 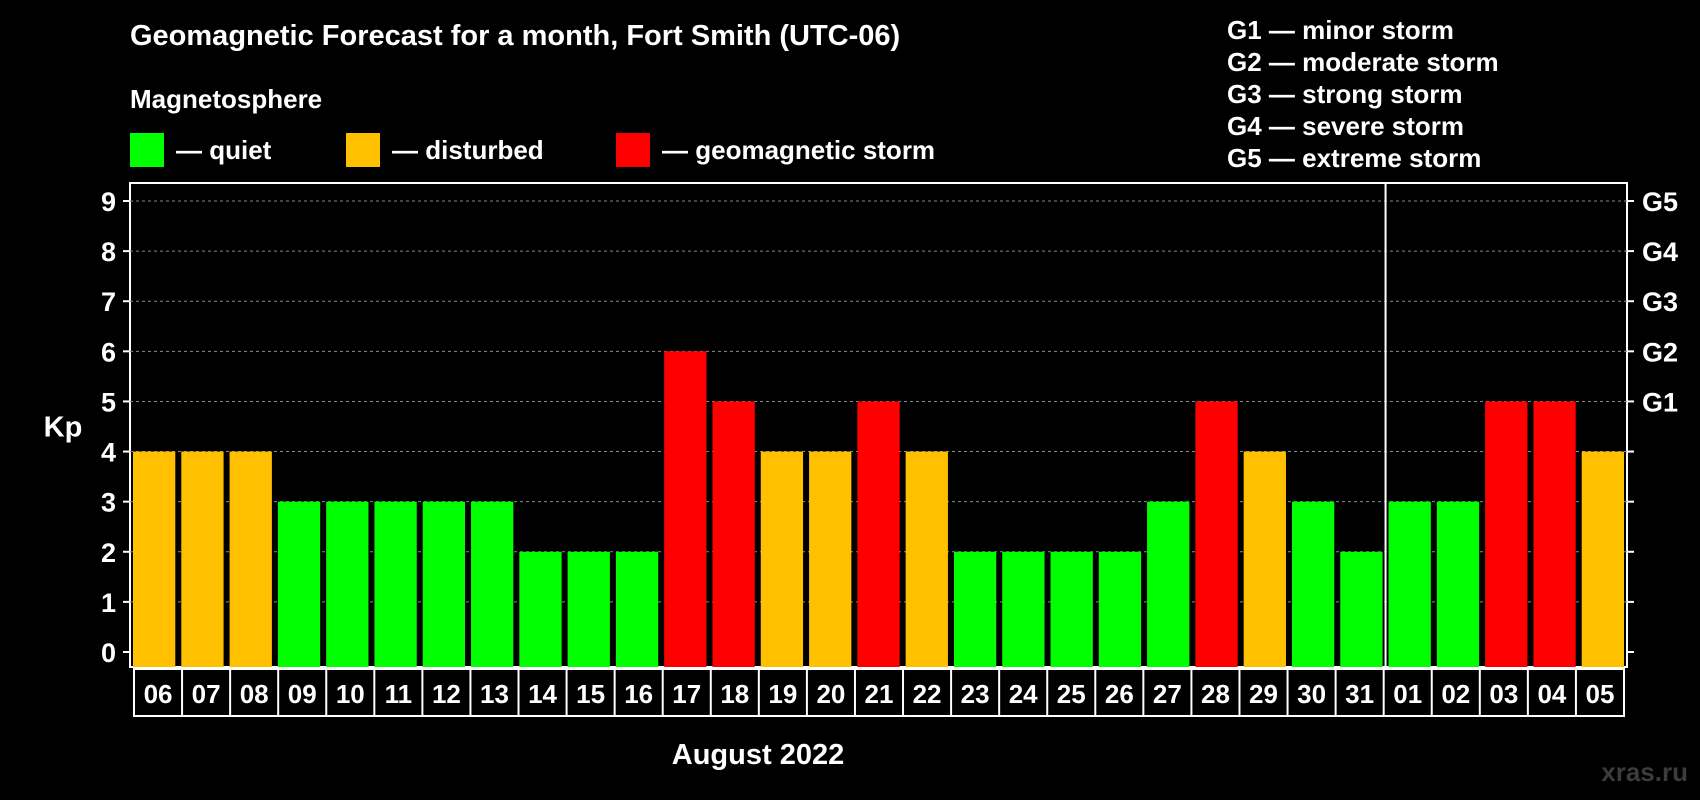 I want to click on x-tick-label-14: 14, so click(x=542, y=694).